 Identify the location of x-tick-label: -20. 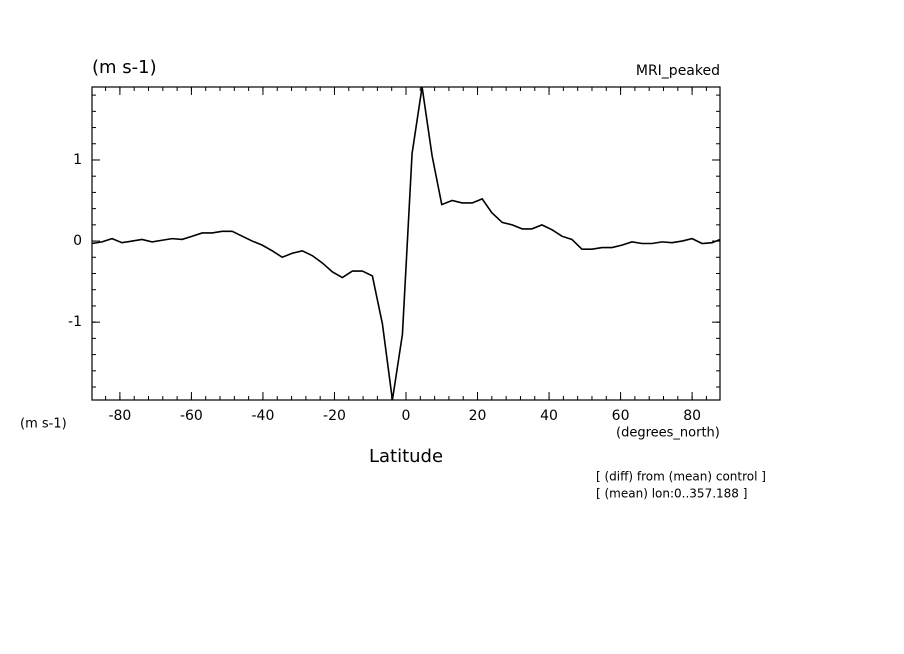
(334, 416).